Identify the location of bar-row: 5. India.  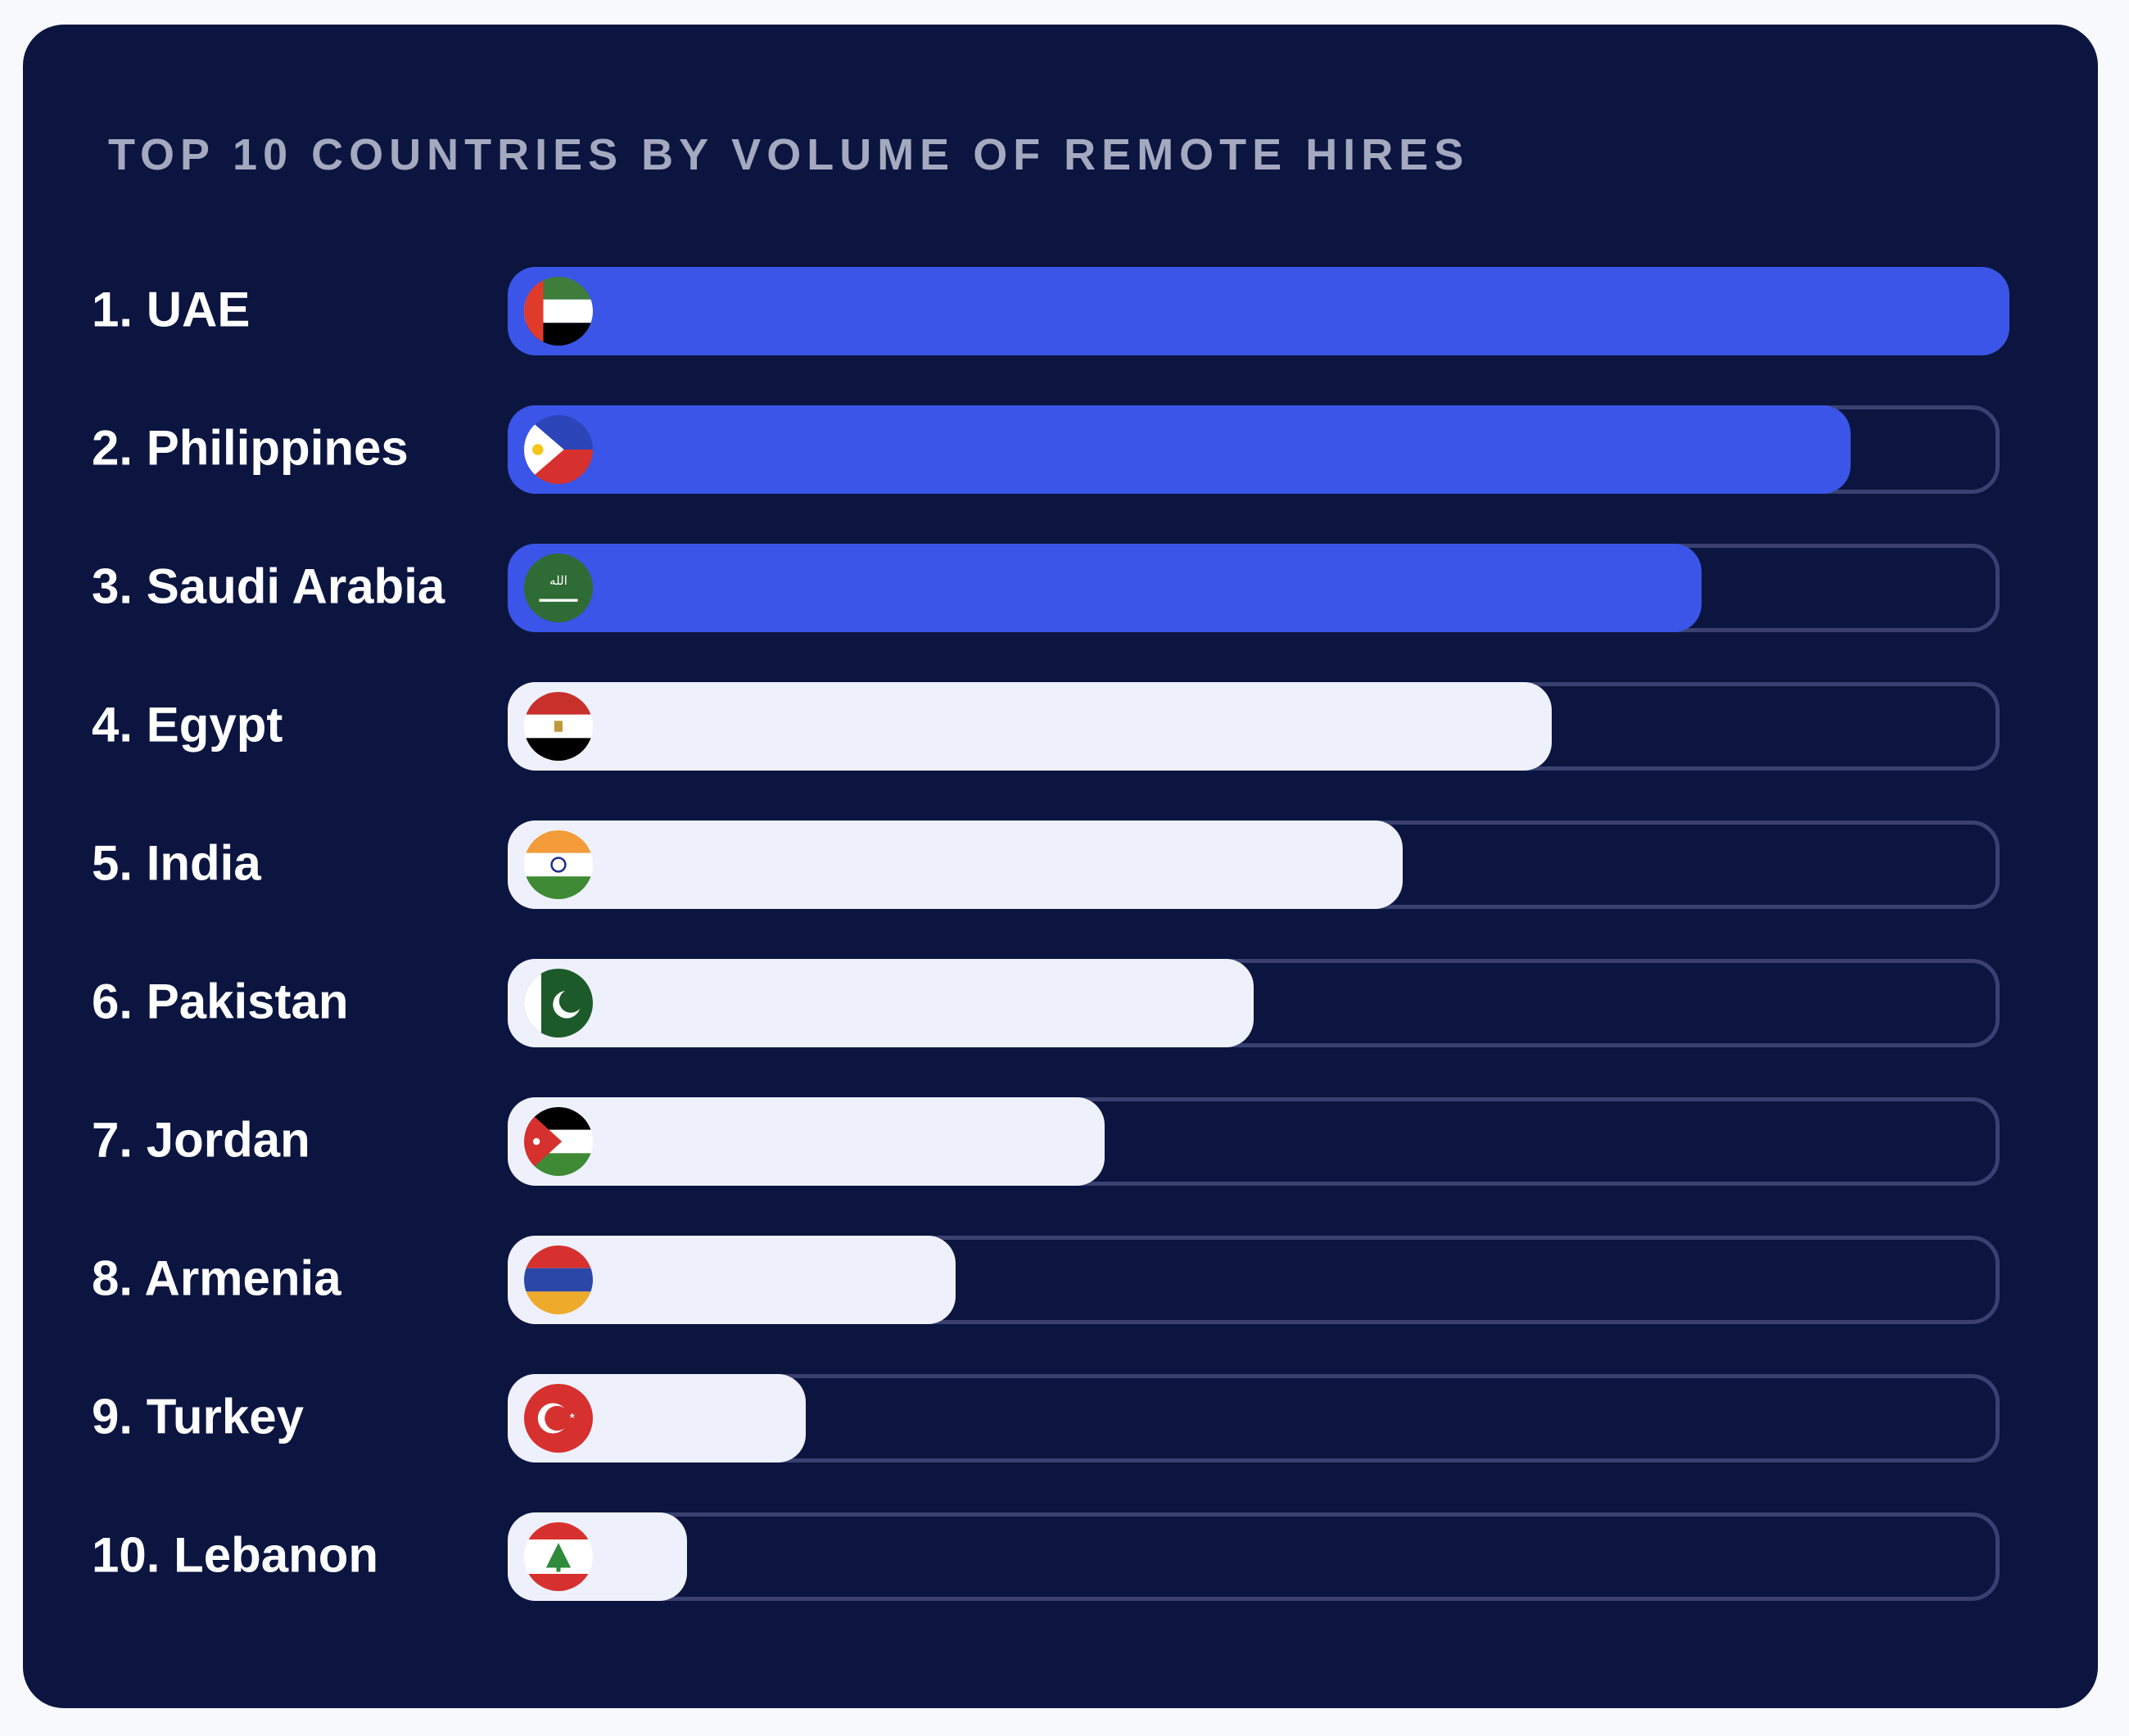
(1060, 865).